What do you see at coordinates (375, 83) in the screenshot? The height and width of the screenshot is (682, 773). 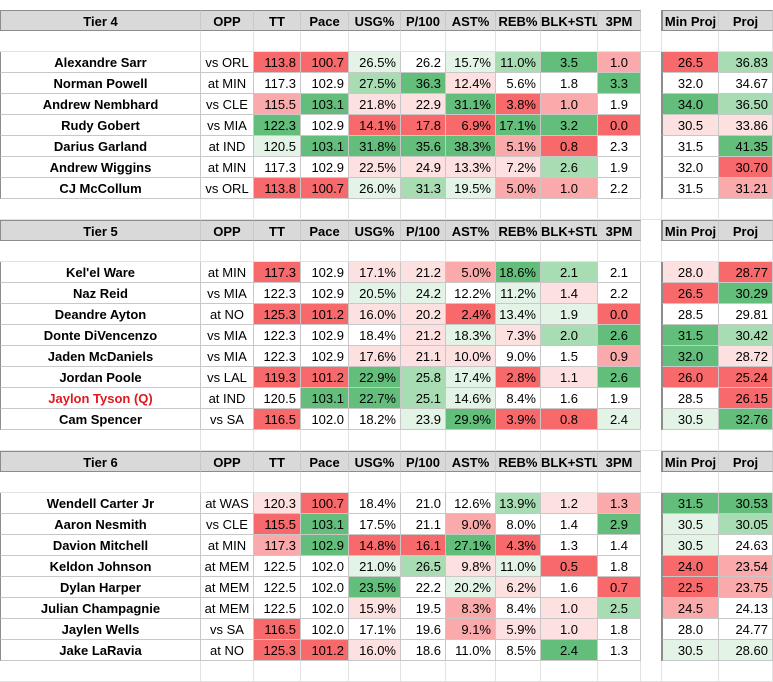 I see `usg-pct-cell: 27.5%` at bounding box center [375, 83].